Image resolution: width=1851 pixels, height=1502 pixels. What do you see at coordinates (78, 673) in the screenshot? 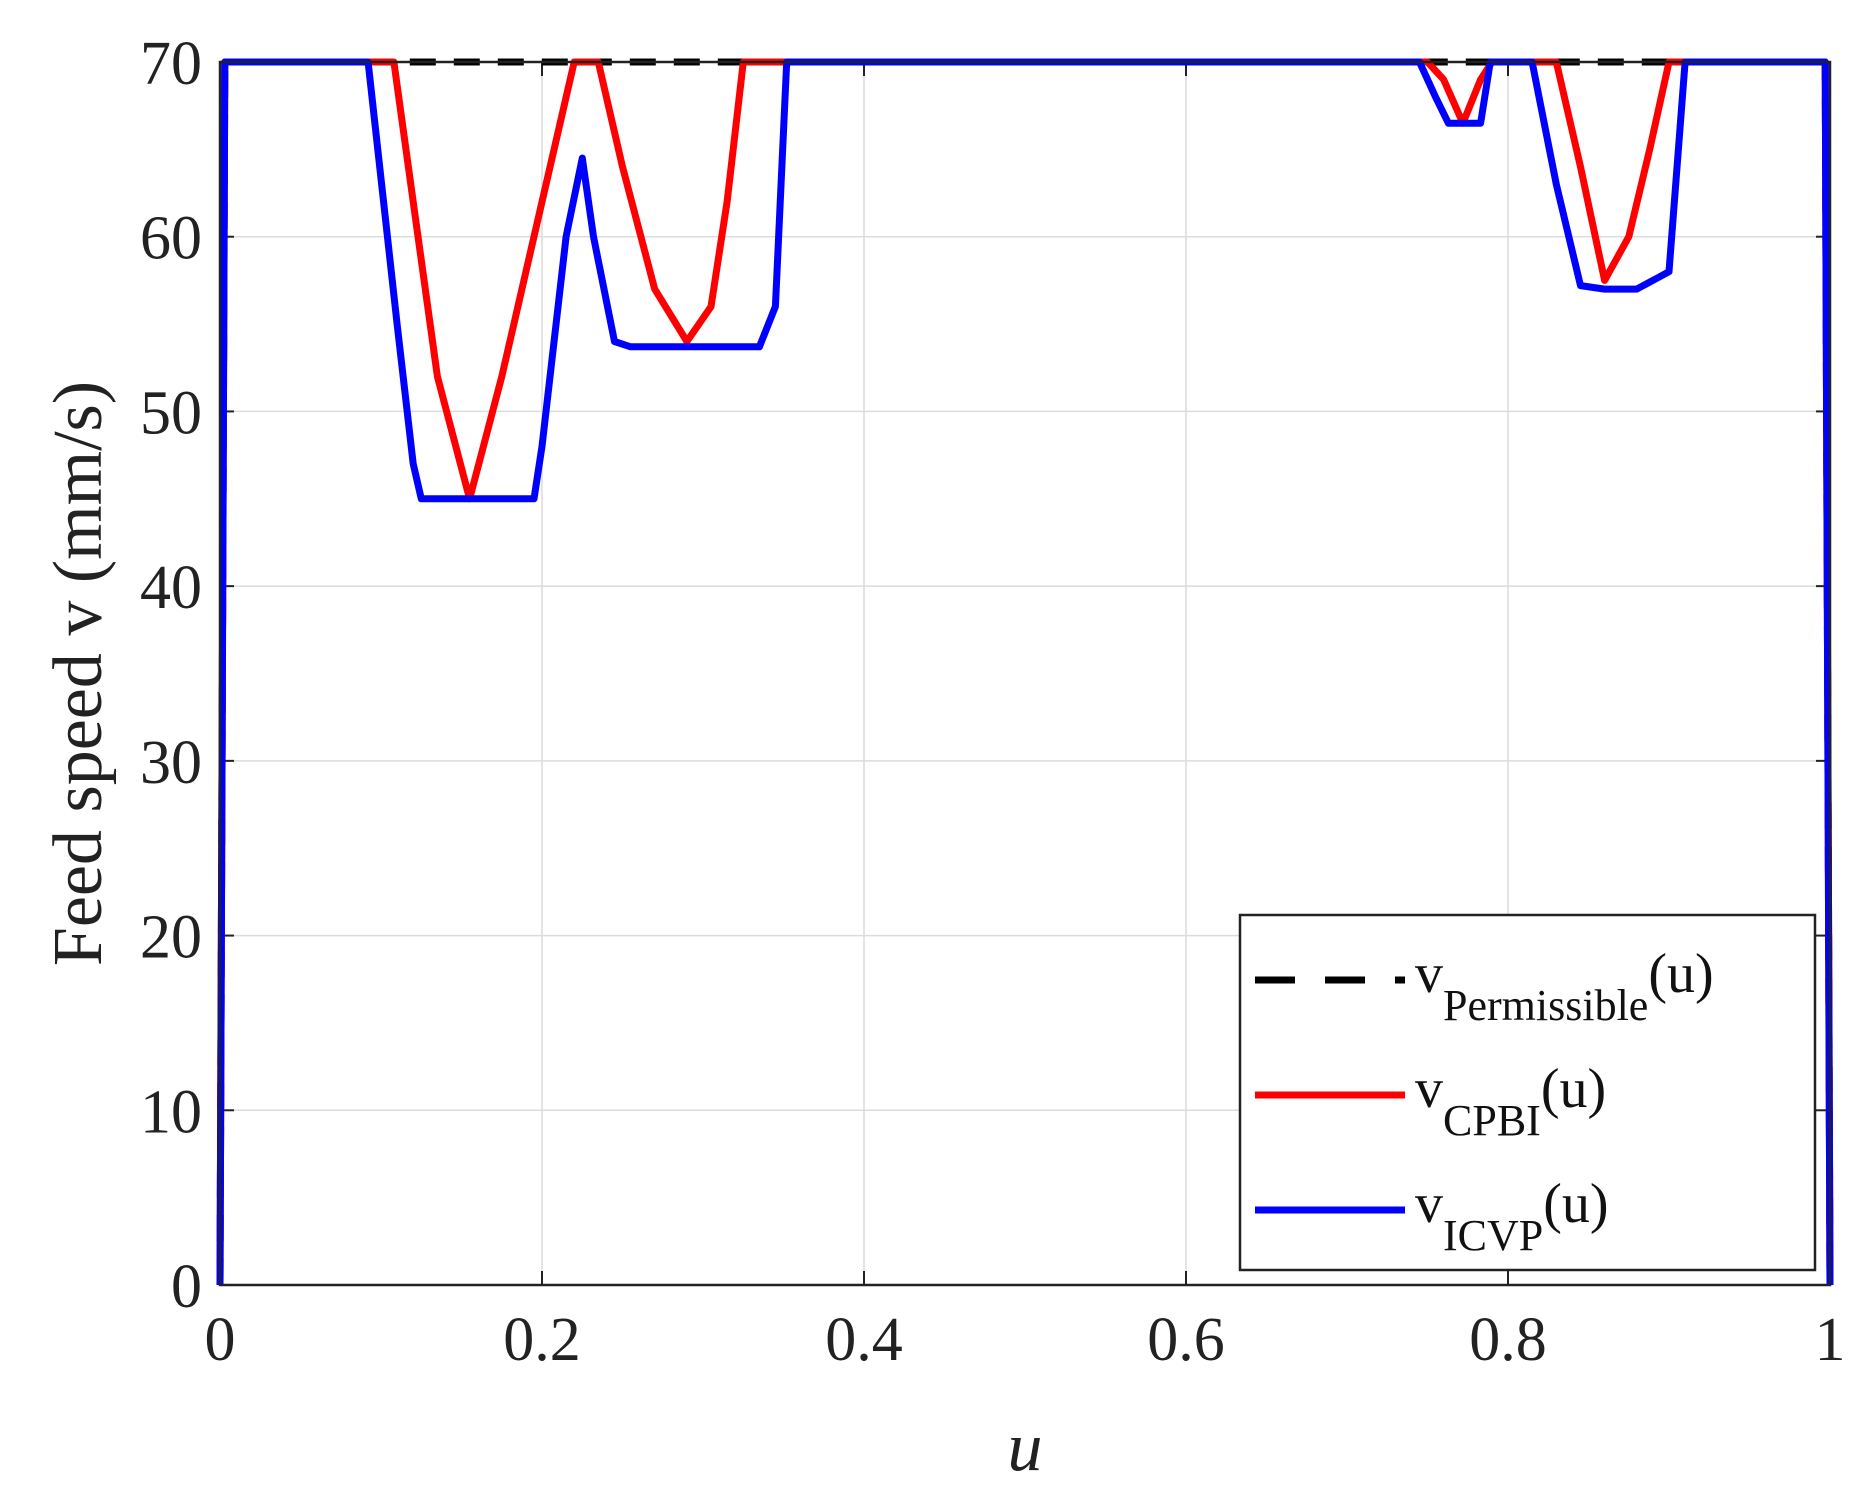
I see `y-axis-label: Feed speed v (mm/s)` at bounding box center [78, 673].